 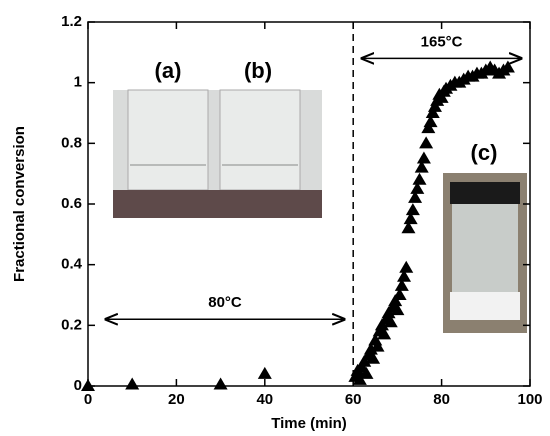 What do you see at coordinates (309, 423) in the screenshot?
I see `x-axis-label: Time (min)` at bounding box center [309, 423].